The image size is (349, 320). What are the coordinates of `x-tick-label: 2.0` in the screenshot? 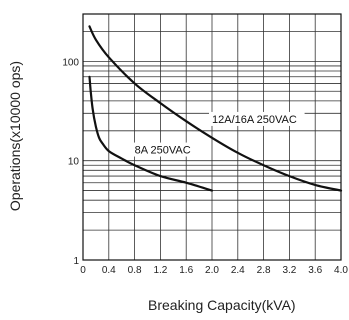 It's located at (212, 270).